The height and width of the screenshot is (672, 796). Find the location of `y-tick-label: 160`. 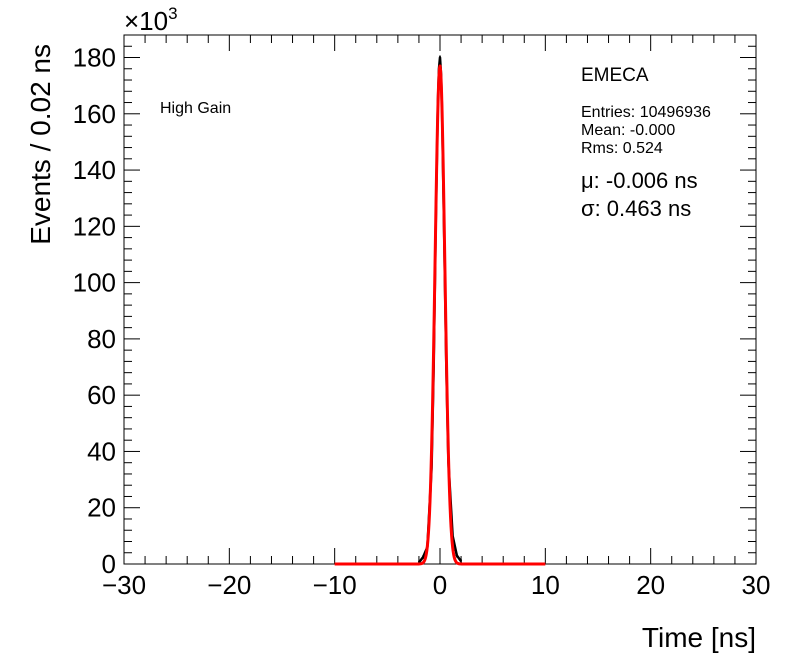

y-tick-label: 160 is located at coordinates (94, 114).